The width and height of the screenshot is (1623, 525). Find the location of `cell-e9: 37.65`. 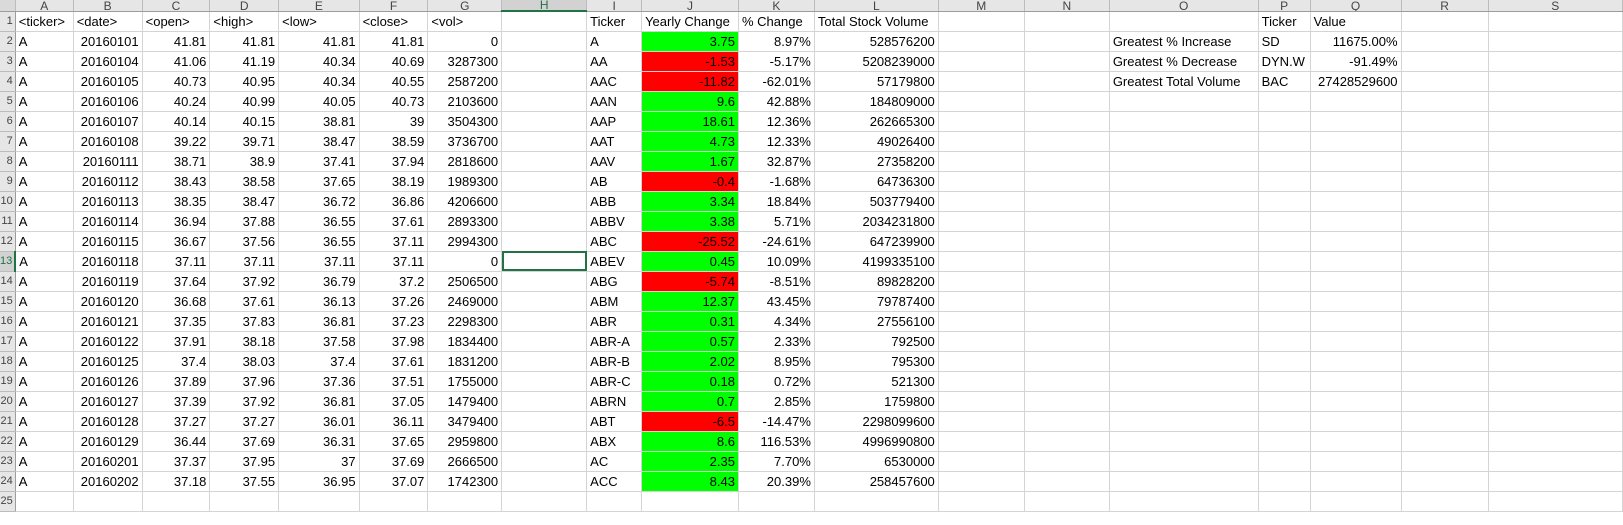

cell-e9: 37.65 is located at coordinates (319, 181).